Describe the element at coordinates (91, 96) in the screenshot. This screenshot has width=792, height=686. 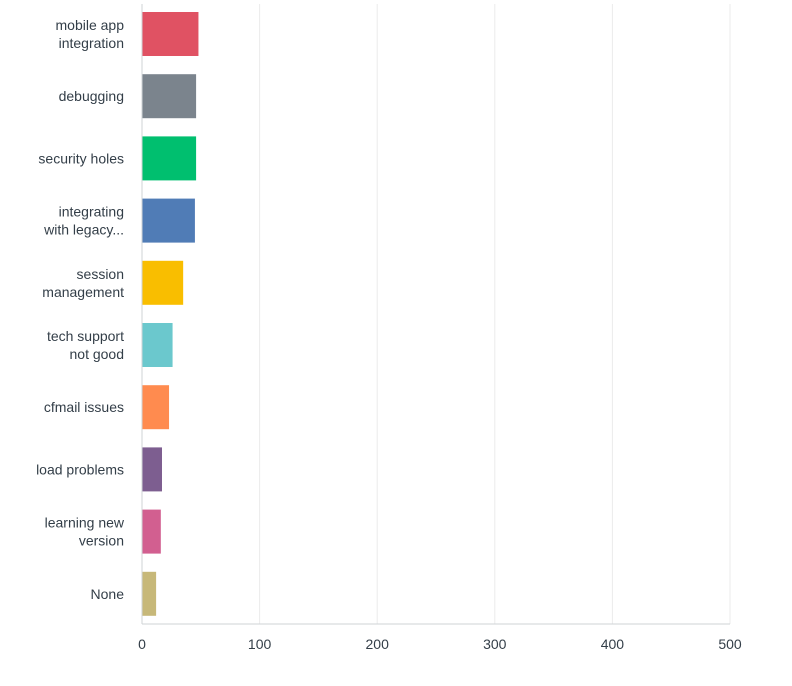
I see `category-label-2: debugging` at that location.